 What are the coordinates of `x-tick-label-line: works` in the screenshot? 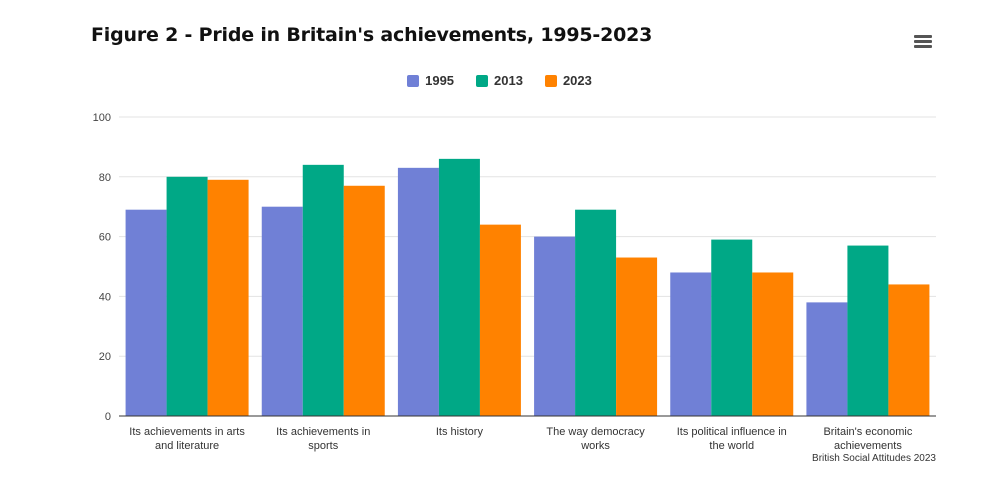 It's located at (595, 446).